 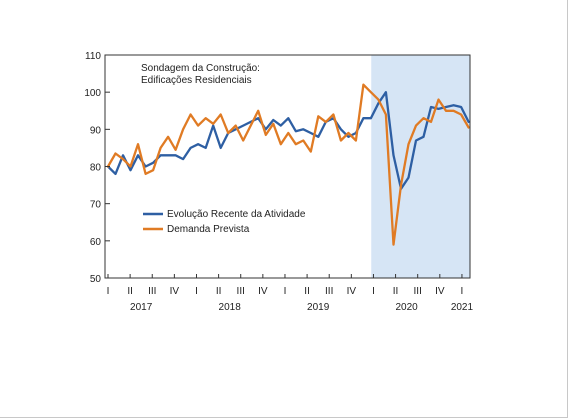 What do you see at coordinates (407, 307) in the screenshot?
I see `x-year-label: 2020` at bounding box center [407, 307].